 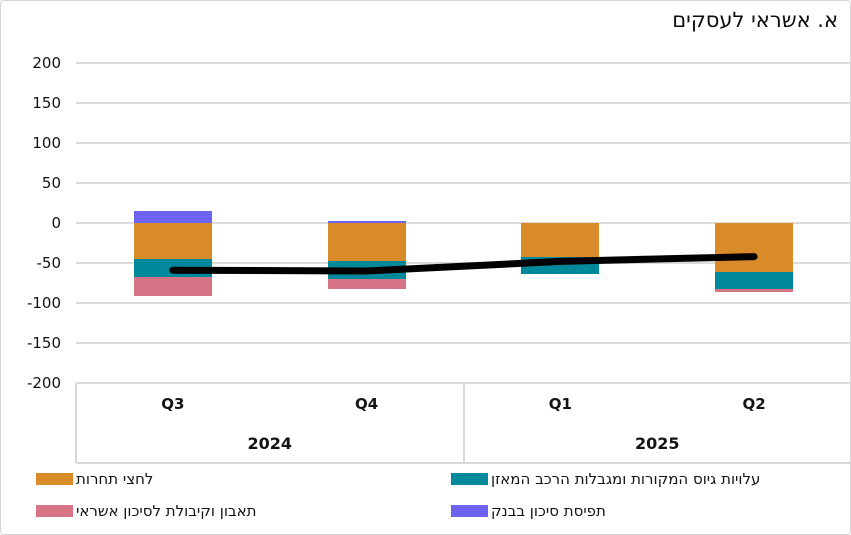 What do you see at coordinates (270, 443) in the screenshot?
I see `x-axis-year-label: 2024` at bounding box center [270, 443].